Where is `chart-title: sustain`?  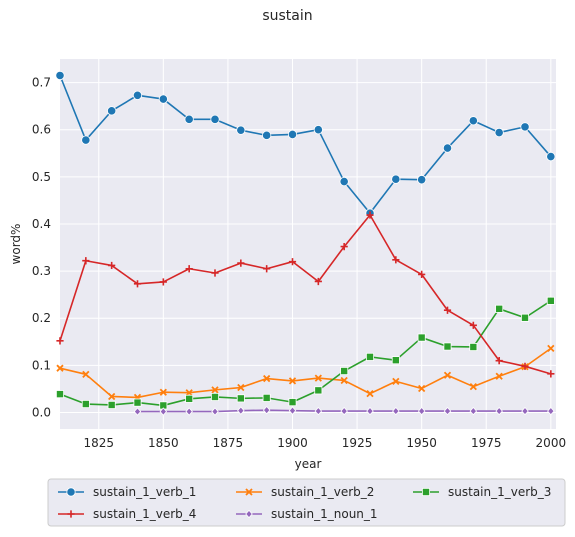
chart-title: sustain is located at coordinates (287, 16).